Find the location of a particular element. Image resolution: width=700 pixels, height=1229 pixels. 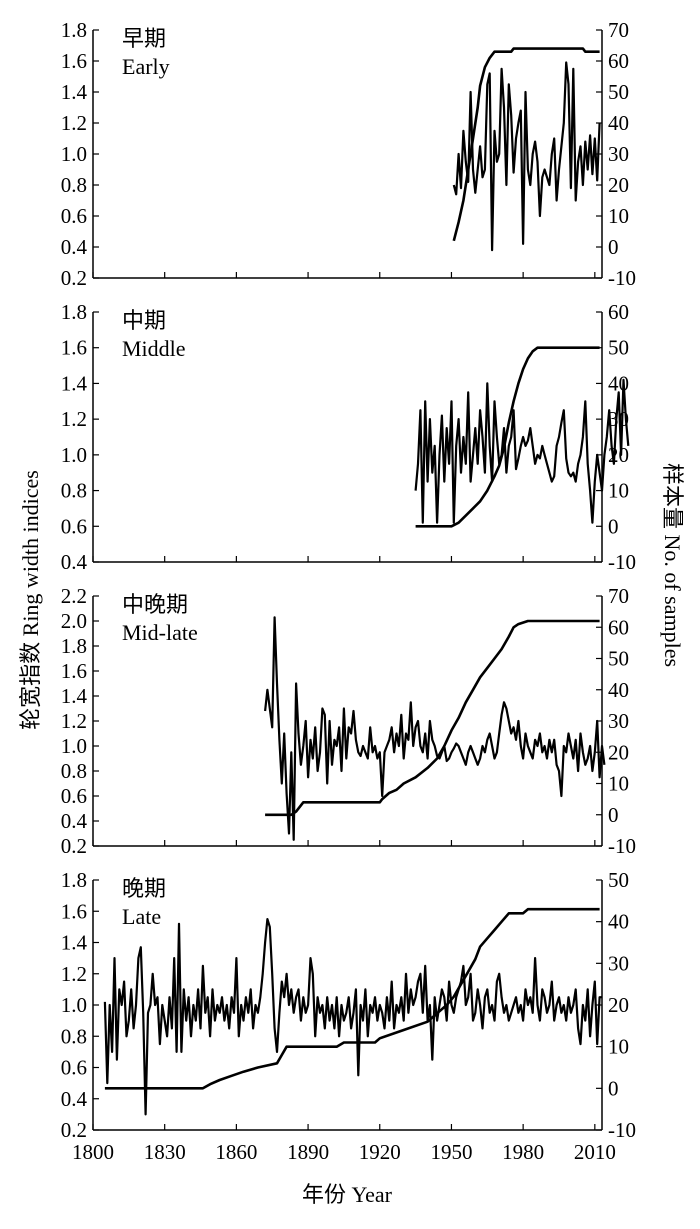

left-tick-label: 2.2 is located at coordinates (74, 596).